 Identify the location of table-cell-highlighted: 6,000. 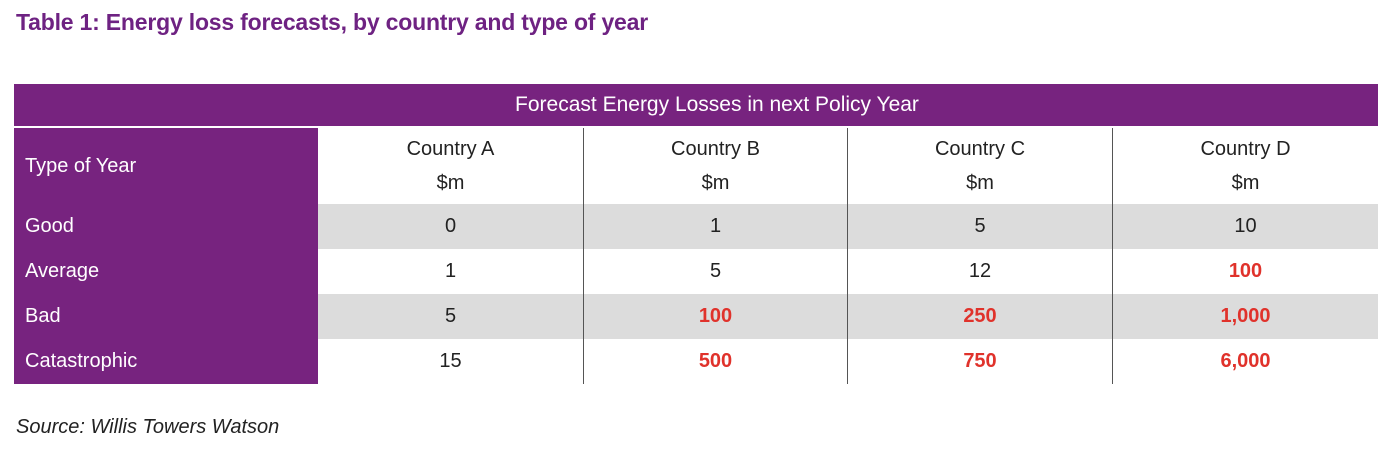
(1245, 361).